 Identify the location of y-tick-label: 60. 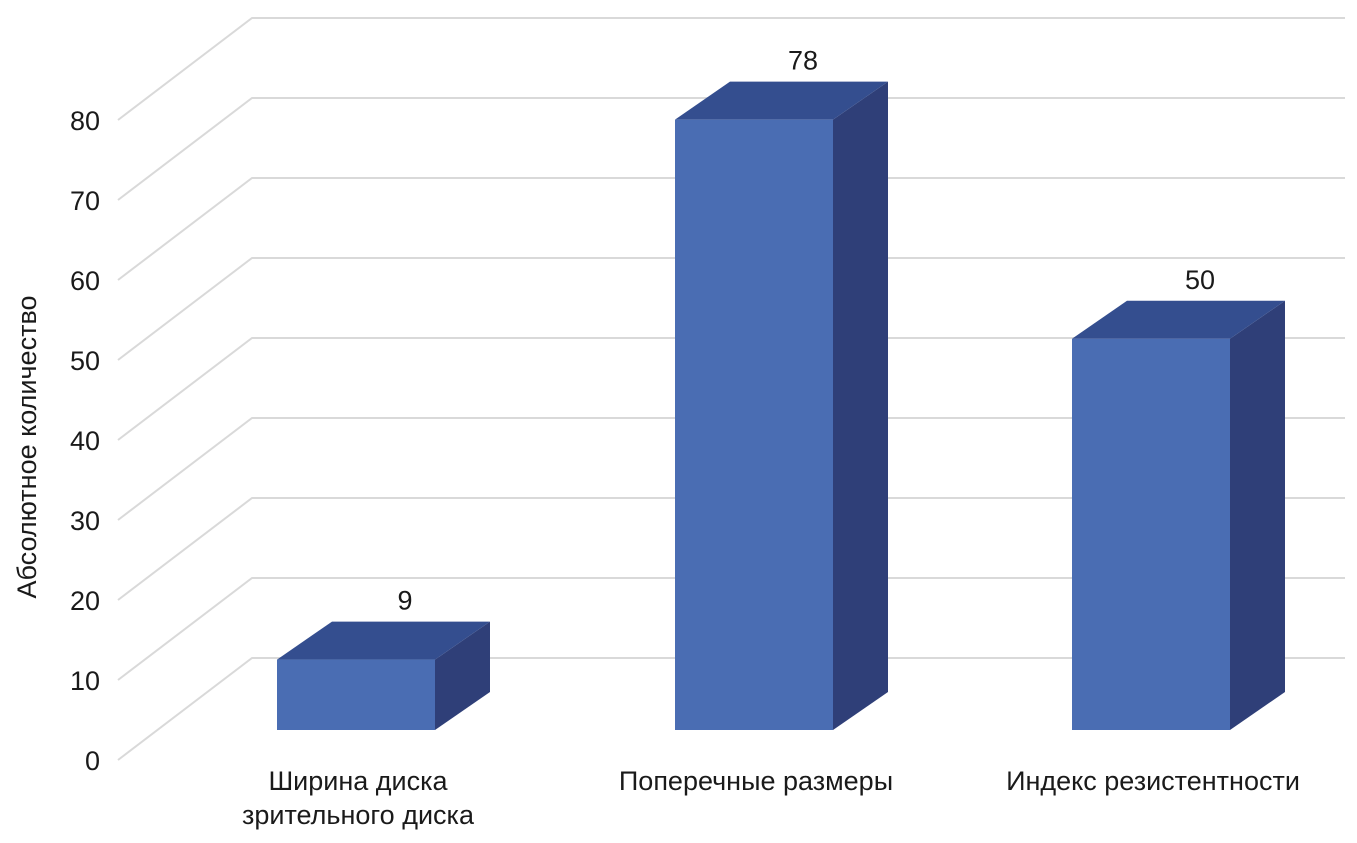
(85, 281).